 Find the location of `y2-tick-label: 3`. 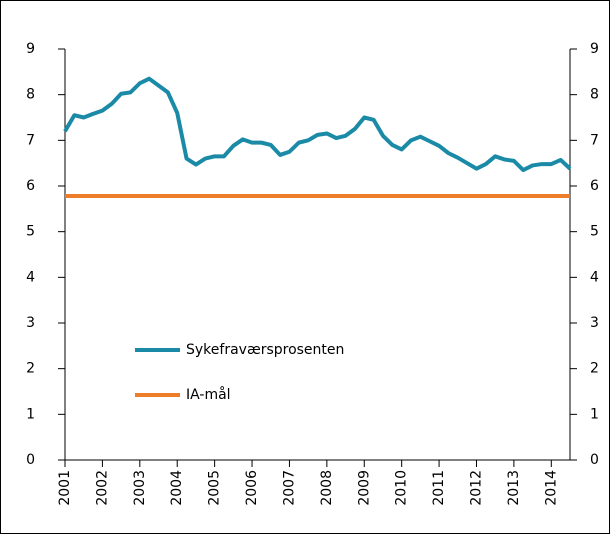

y2-tick-label: 3 is located at coordinates (594, 323).